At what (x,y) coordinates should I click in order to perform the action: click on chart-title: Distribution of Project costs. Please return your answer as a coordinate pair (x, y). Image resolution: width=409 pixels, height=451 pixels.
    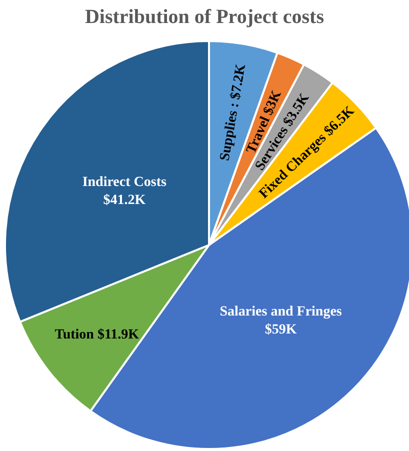
    Looking at the image, I should click on (205, 17).